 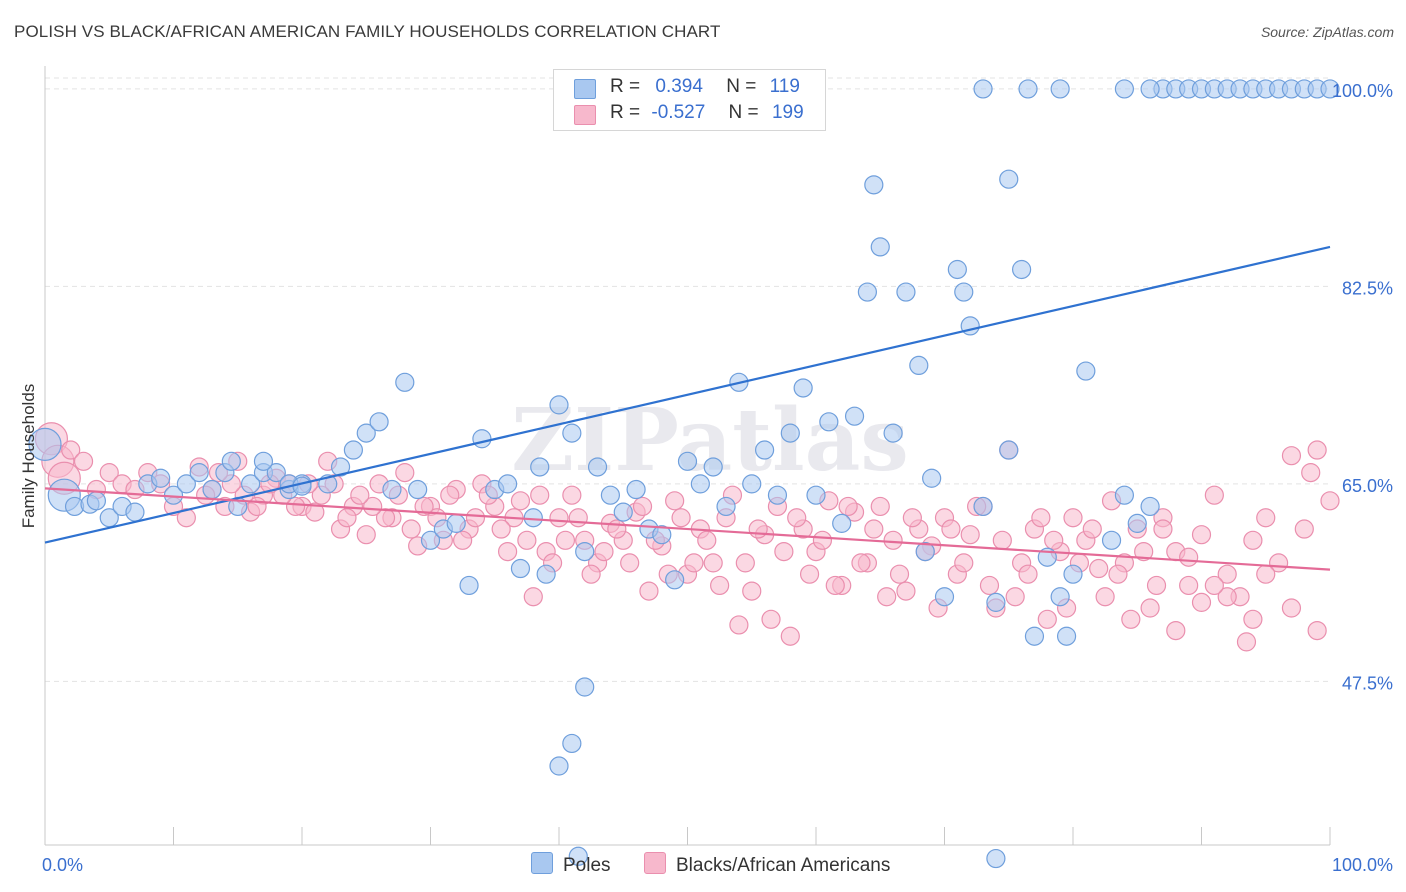 What do you see at coordinates (767, 864) in the screenshot?
I see `bottom-legend-blacks: Blacks/African Americans` at bounding box center [767, 864].